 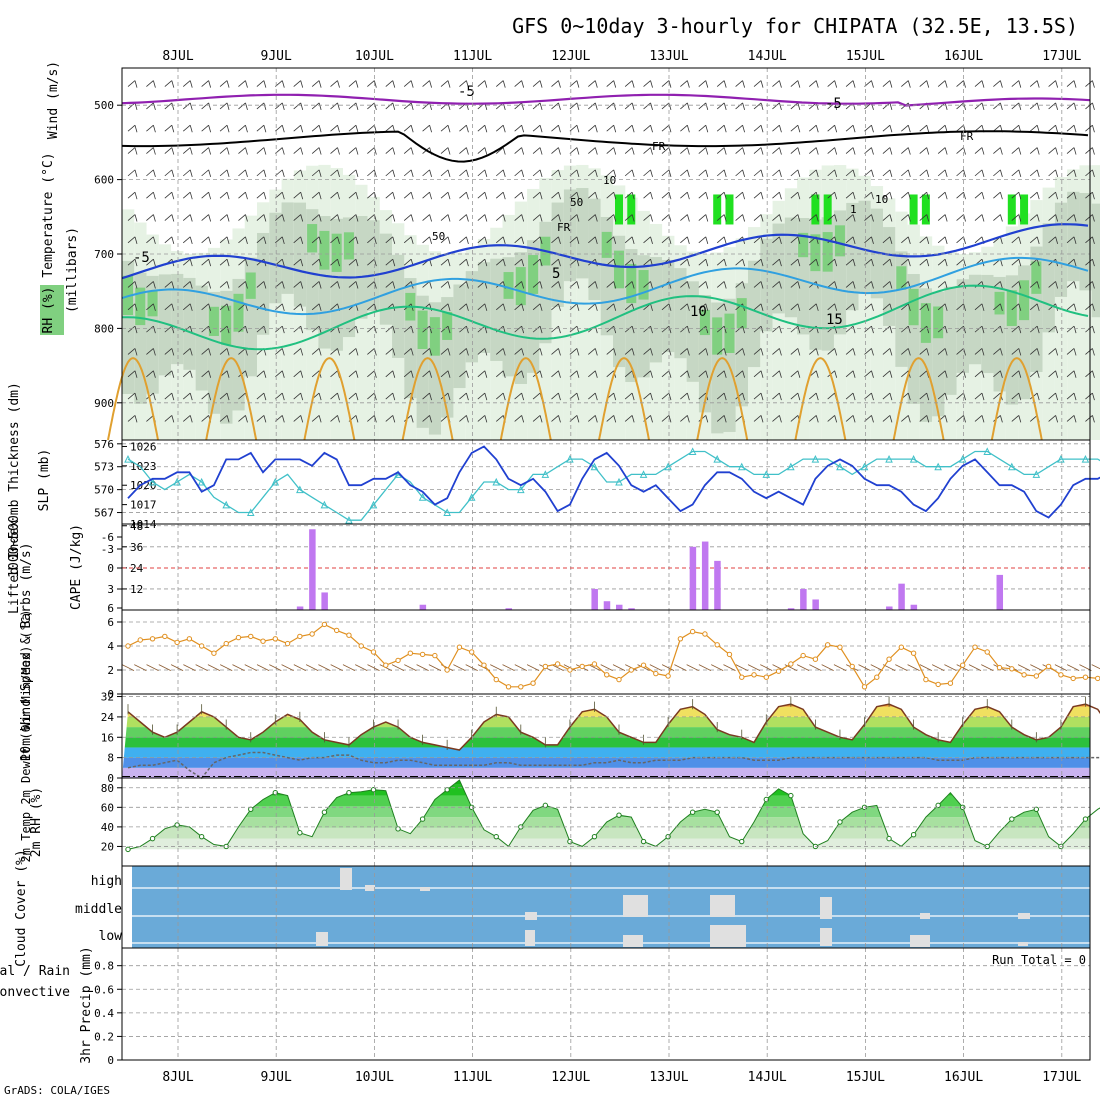 What do you see at coordinates (606, 844) in the screenshot?
I see `rh-band` at bounding box center [606, 844].